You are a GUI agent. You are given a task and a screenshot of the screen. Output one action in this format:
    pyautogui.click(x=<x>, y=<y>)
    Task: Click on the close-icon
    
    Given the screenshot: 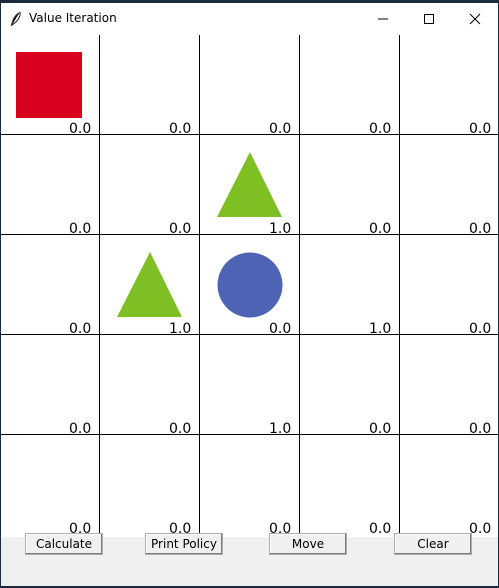 What is the action you would take?
    pyautogui.click(x=475, y=19)
    